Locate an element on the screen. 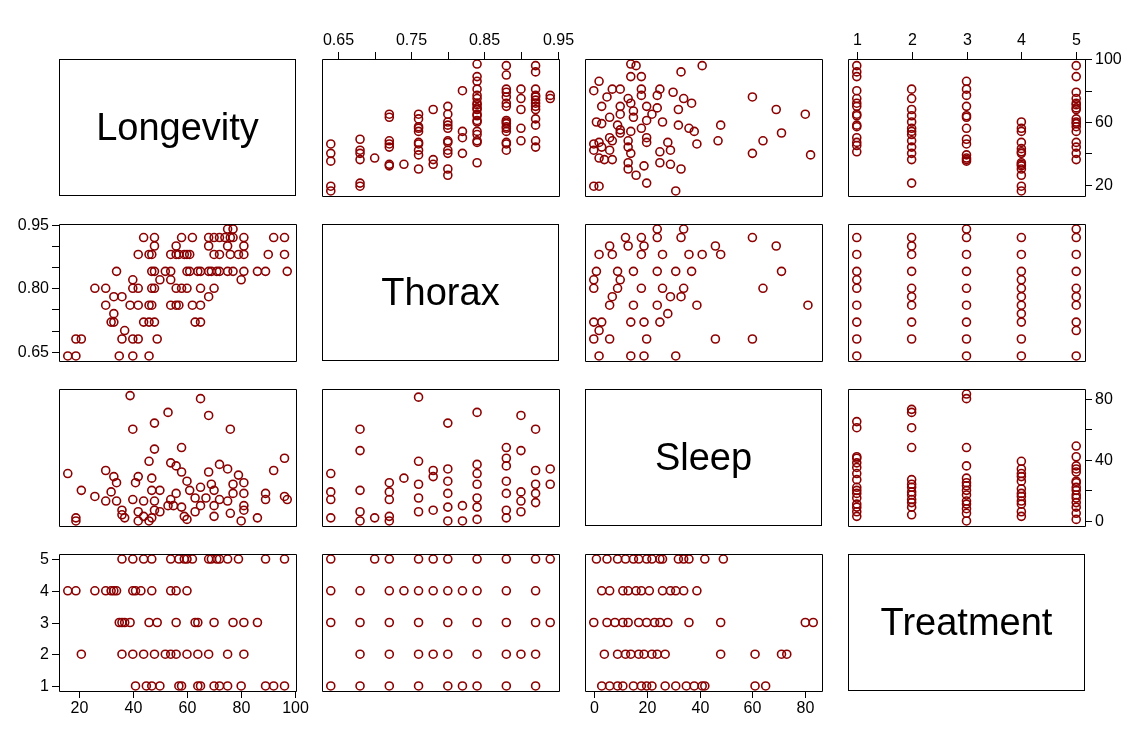  x-tick-label: 0.95 is located at coordinates (558, 40).